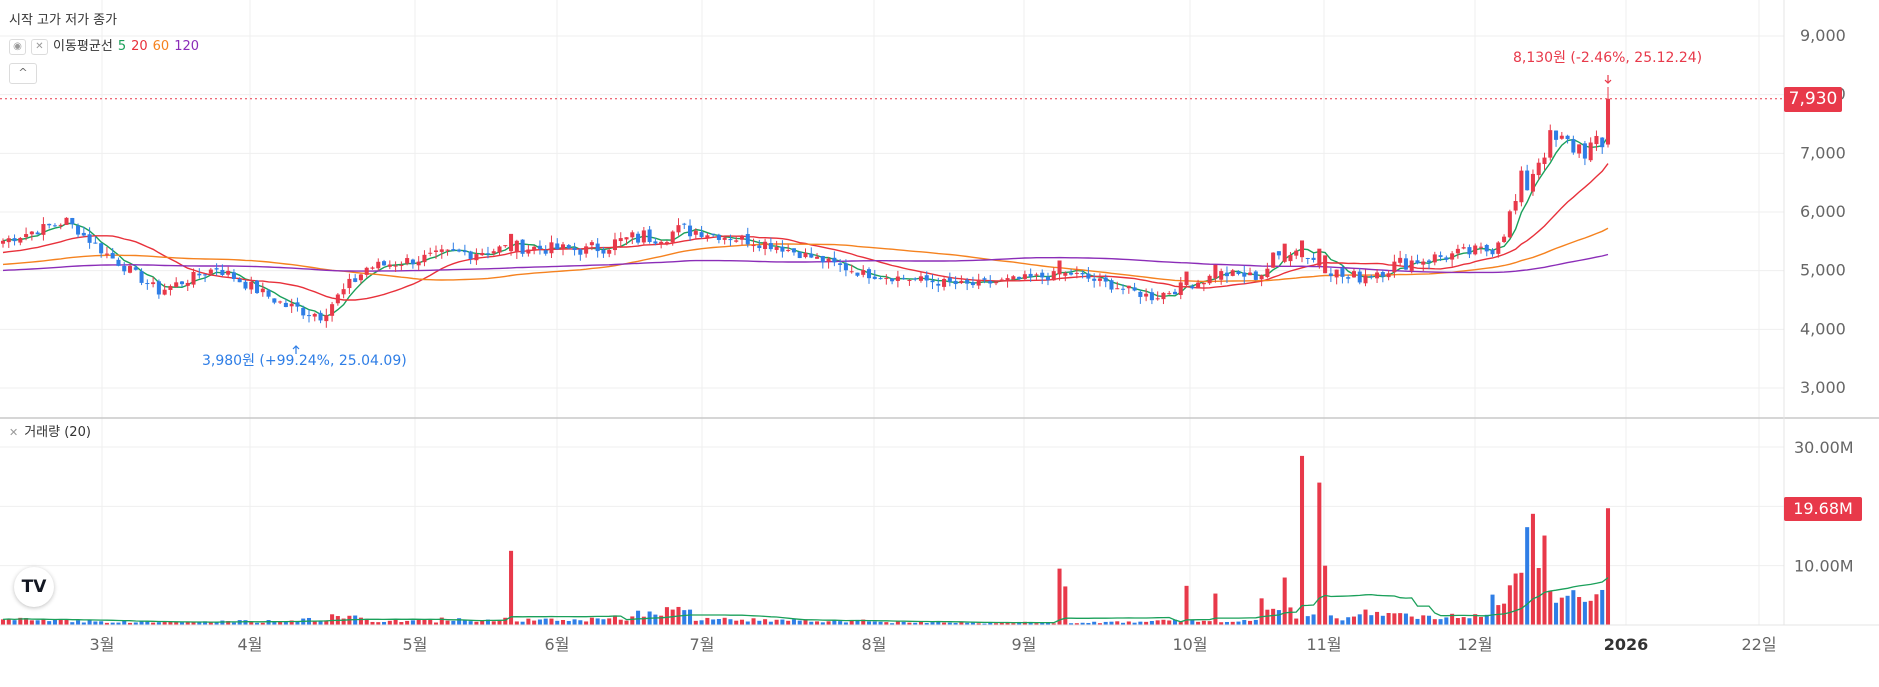 The image size is (1879, 687). I want to click on tradingview-logo: TV, so click(34, 587).